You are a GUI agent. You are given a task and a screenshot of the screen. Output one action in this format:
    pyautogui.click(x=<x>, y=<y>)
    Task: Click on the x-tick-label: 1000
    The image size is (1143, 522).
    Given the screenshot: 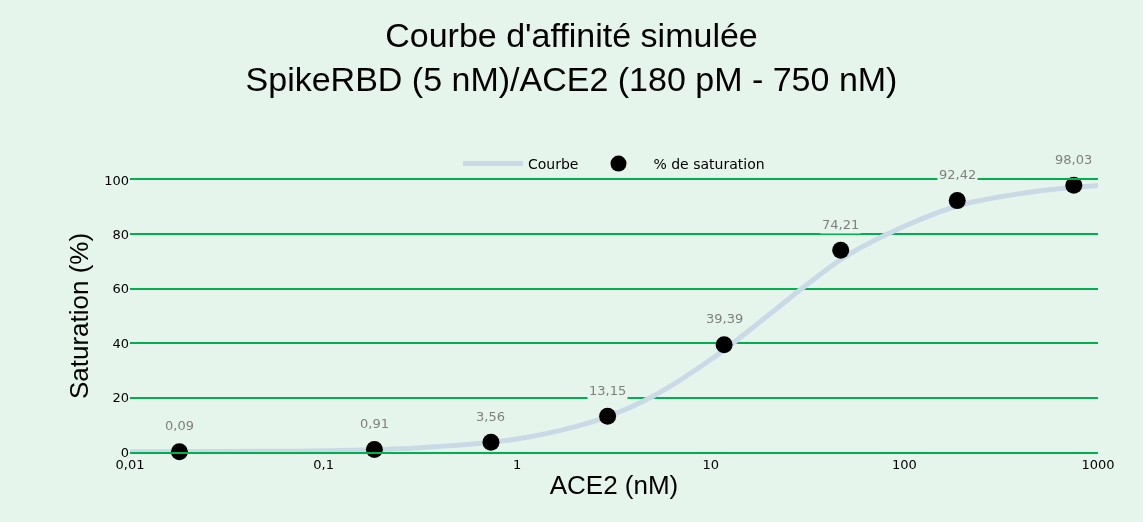 What is the action you would take?
    pyautogui.click(x=1098, y=465)
    